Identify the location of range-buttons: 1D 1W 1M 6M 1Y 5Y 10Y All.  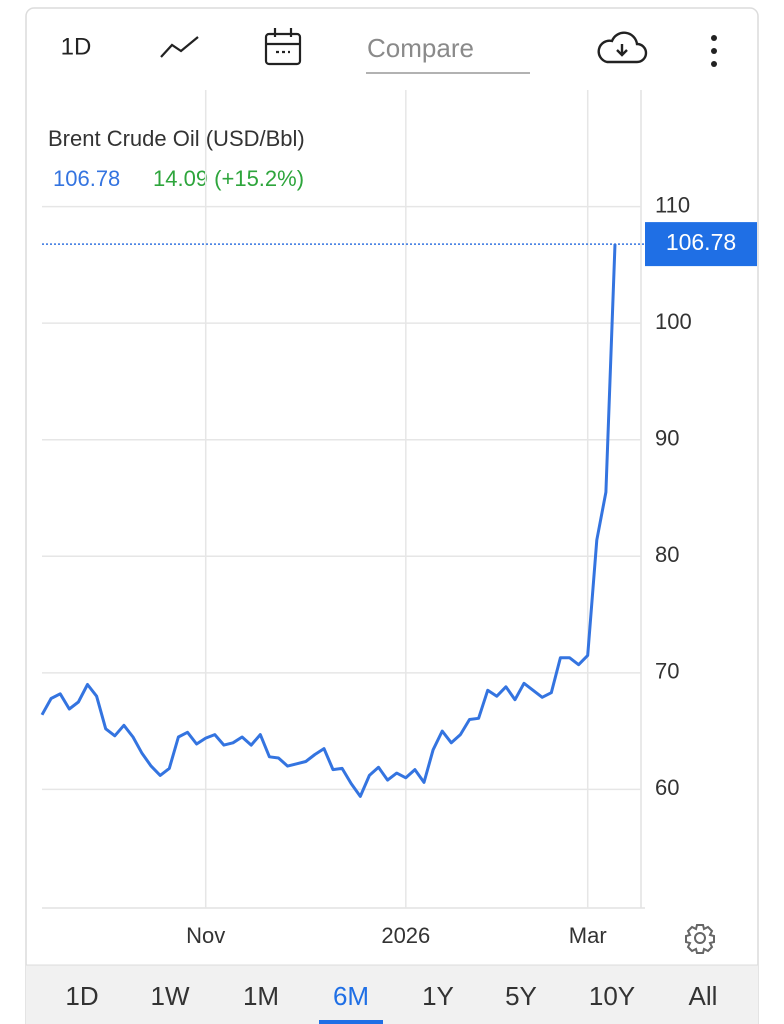
(391, 1002).